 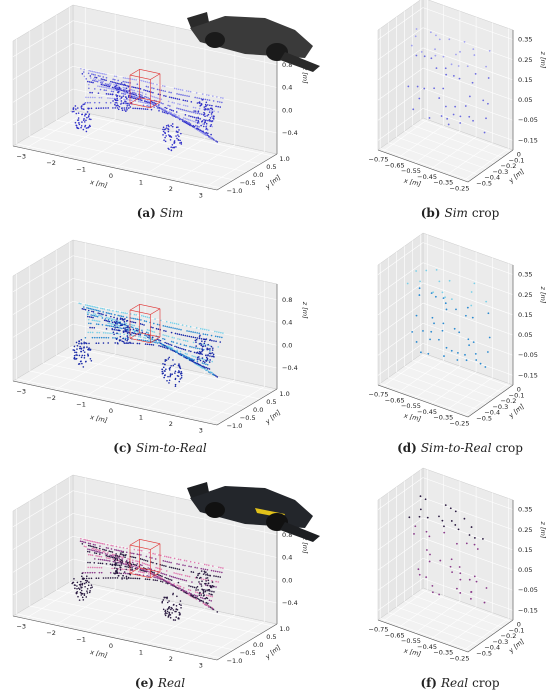 What do you see at coordinates (235, 426) in the screenshot?
I see `y-tick-label: −1.0` at bounding box center [235, 426].